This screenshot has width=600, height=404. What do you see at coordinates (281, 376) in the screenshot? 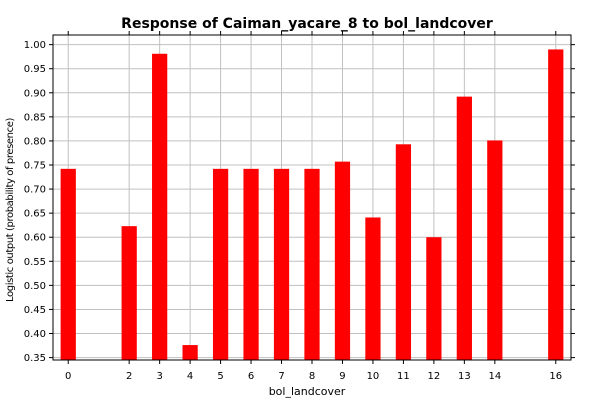
I see `x-tick-label: 7` at bounding box center [281, 376].